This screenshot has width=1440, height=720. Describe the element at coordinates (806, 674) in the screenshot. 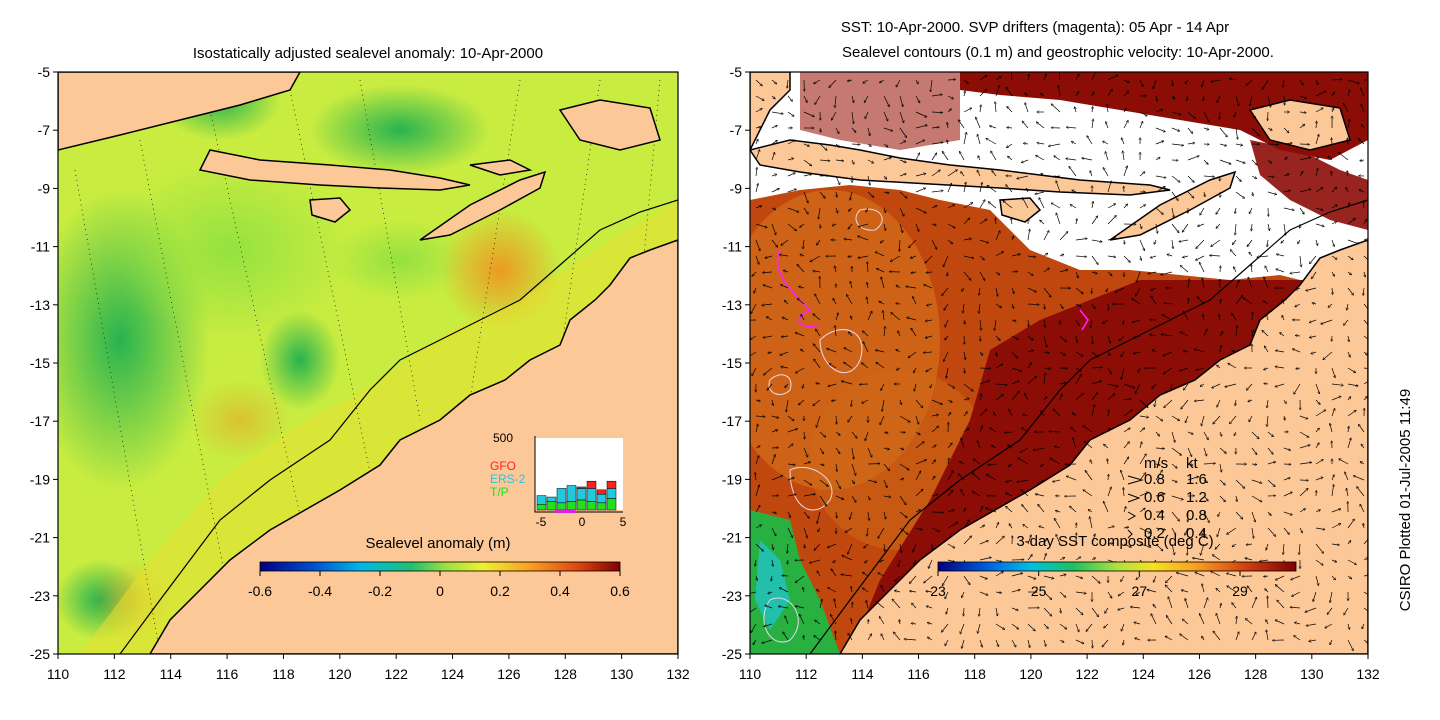

I see `right-x-tick-label: 112` at that location.